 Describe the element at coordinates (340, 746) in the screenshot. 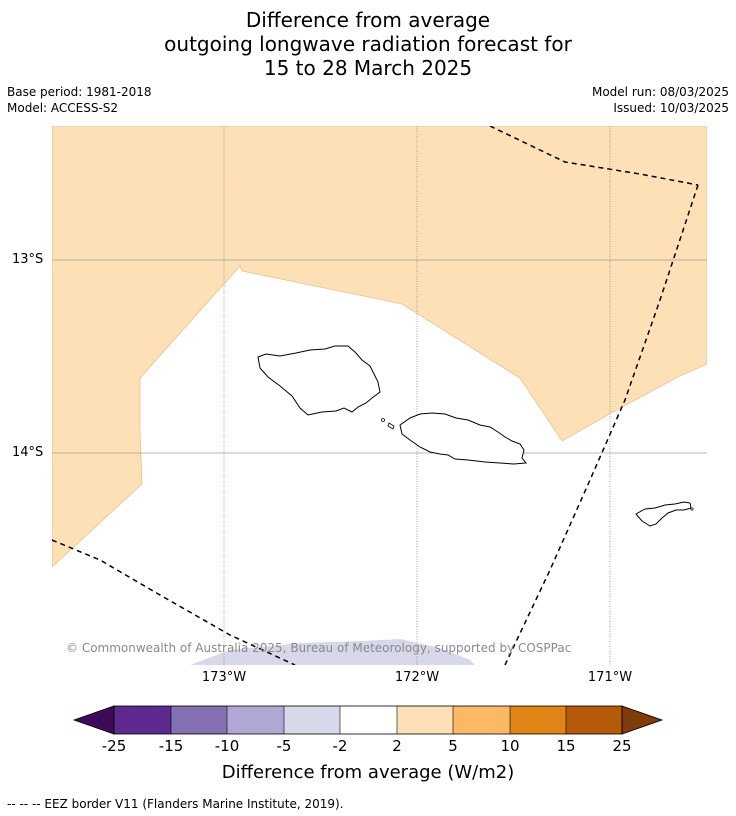

I see `colorbar-tick: -2` at that location.